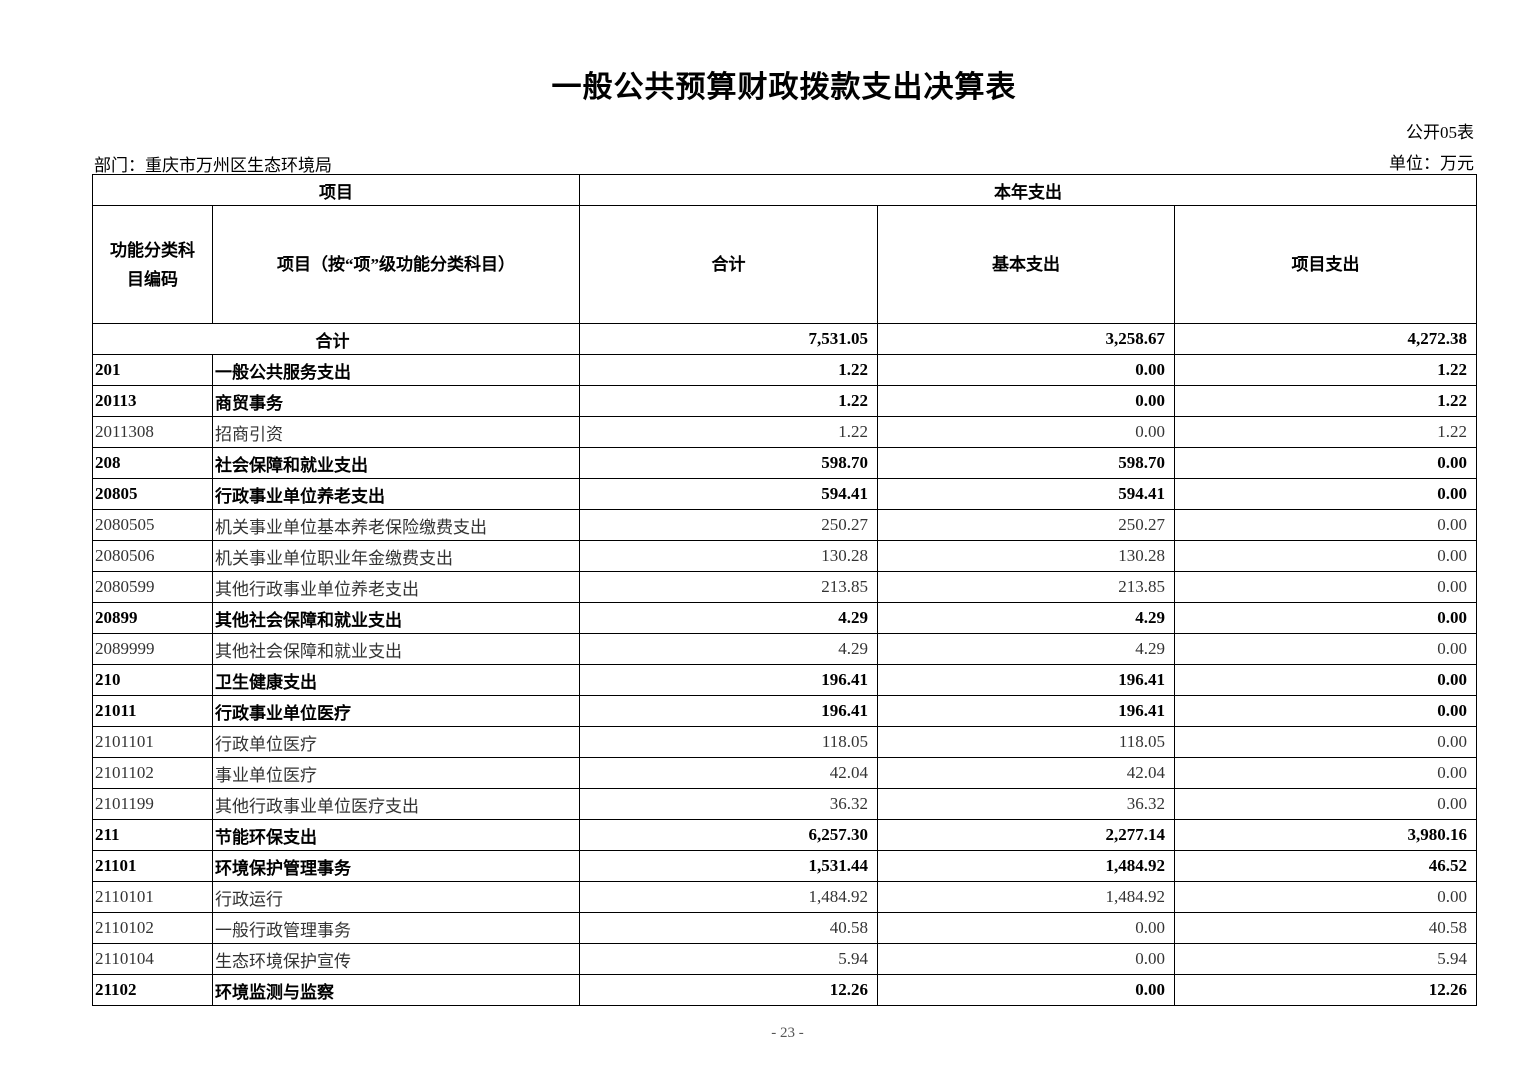 Image resolution: width=1515 pixels, height=1069 pixels. What do you see at coordinates (728, 990) in the screenshot?
I see `row-total: 12.26` at bounding box center [728, 990].